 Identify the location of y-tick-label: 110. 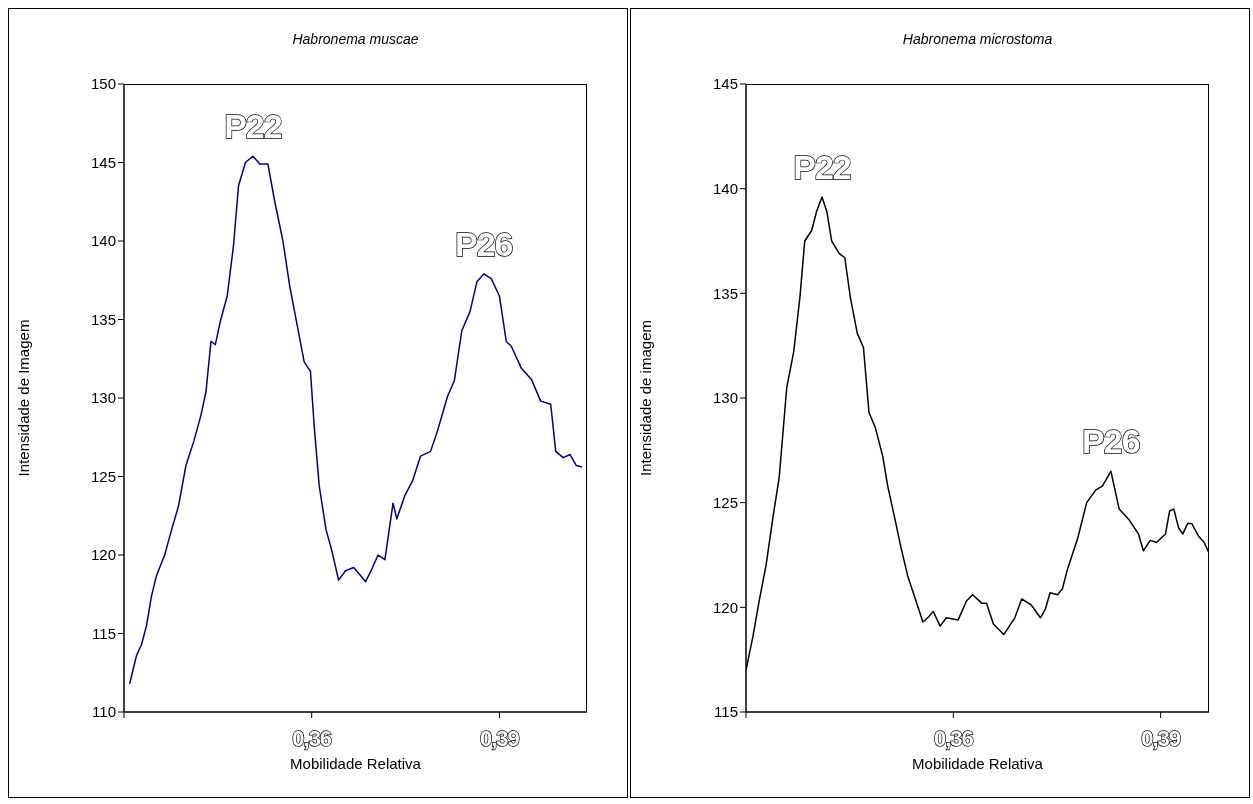
(104, 712).